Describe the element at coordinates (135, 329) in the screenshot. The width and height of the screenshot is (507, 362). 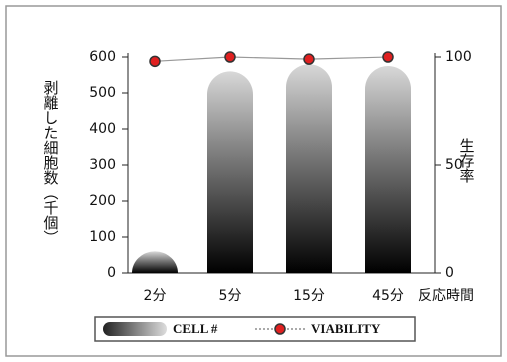
I see `legend-swatch` at that location.